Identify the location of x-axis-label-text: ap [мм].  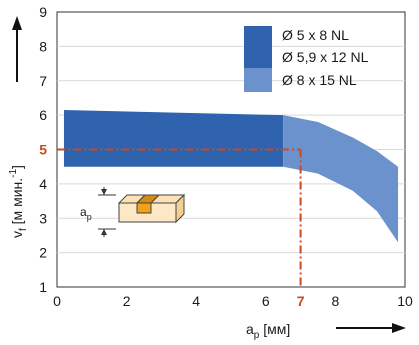
(268, 331).